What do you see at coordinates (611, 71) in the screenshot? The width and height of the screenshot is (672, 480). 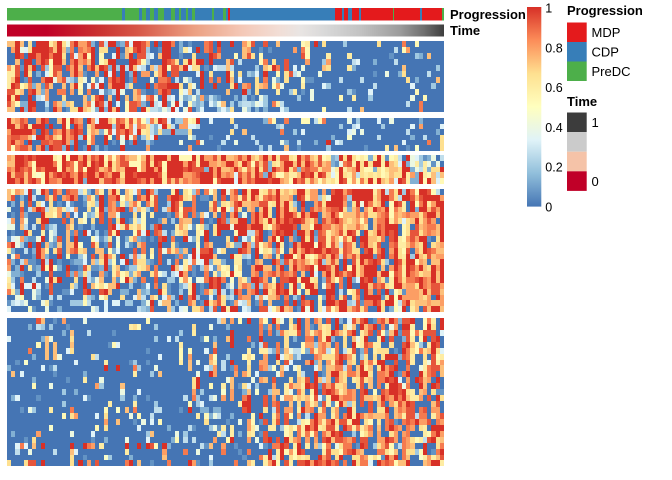 I see `svg-text: PreDC` at bounding box center [611, 71].